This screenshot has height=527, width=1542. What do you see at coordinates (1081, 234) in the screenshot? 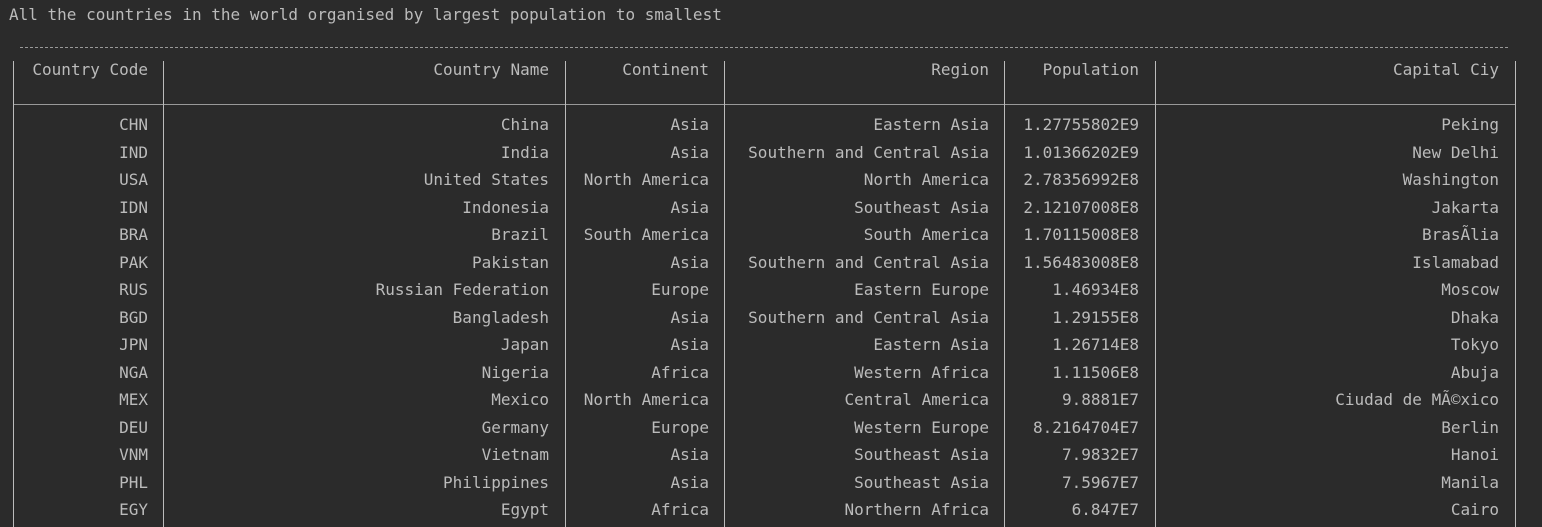
I see `table-cell: 1.70115008E8` at bounding box center [1081, 234].